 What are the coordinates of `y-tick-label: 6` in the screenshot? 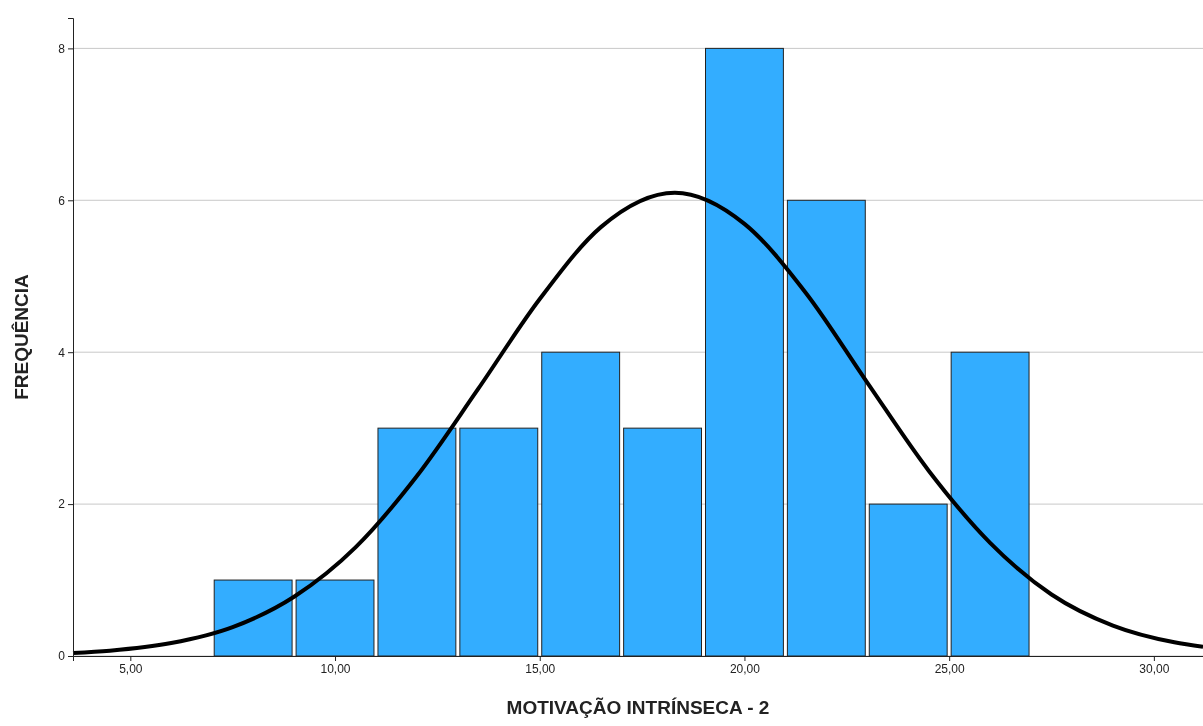 It's located at (62, 200).